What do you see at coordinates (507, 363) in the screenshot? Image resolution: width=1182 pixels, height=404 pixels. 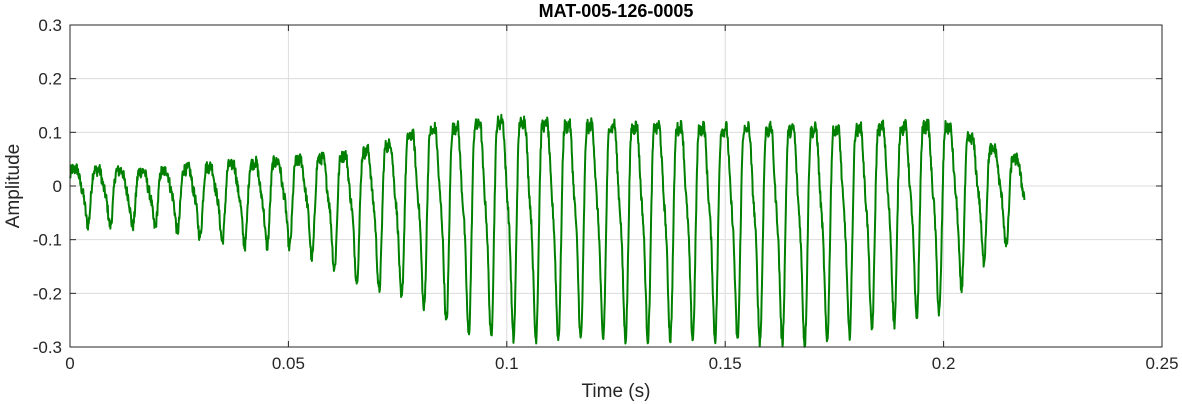 I see `x-tick-label: 0.1` at bounding box center [507, 363].